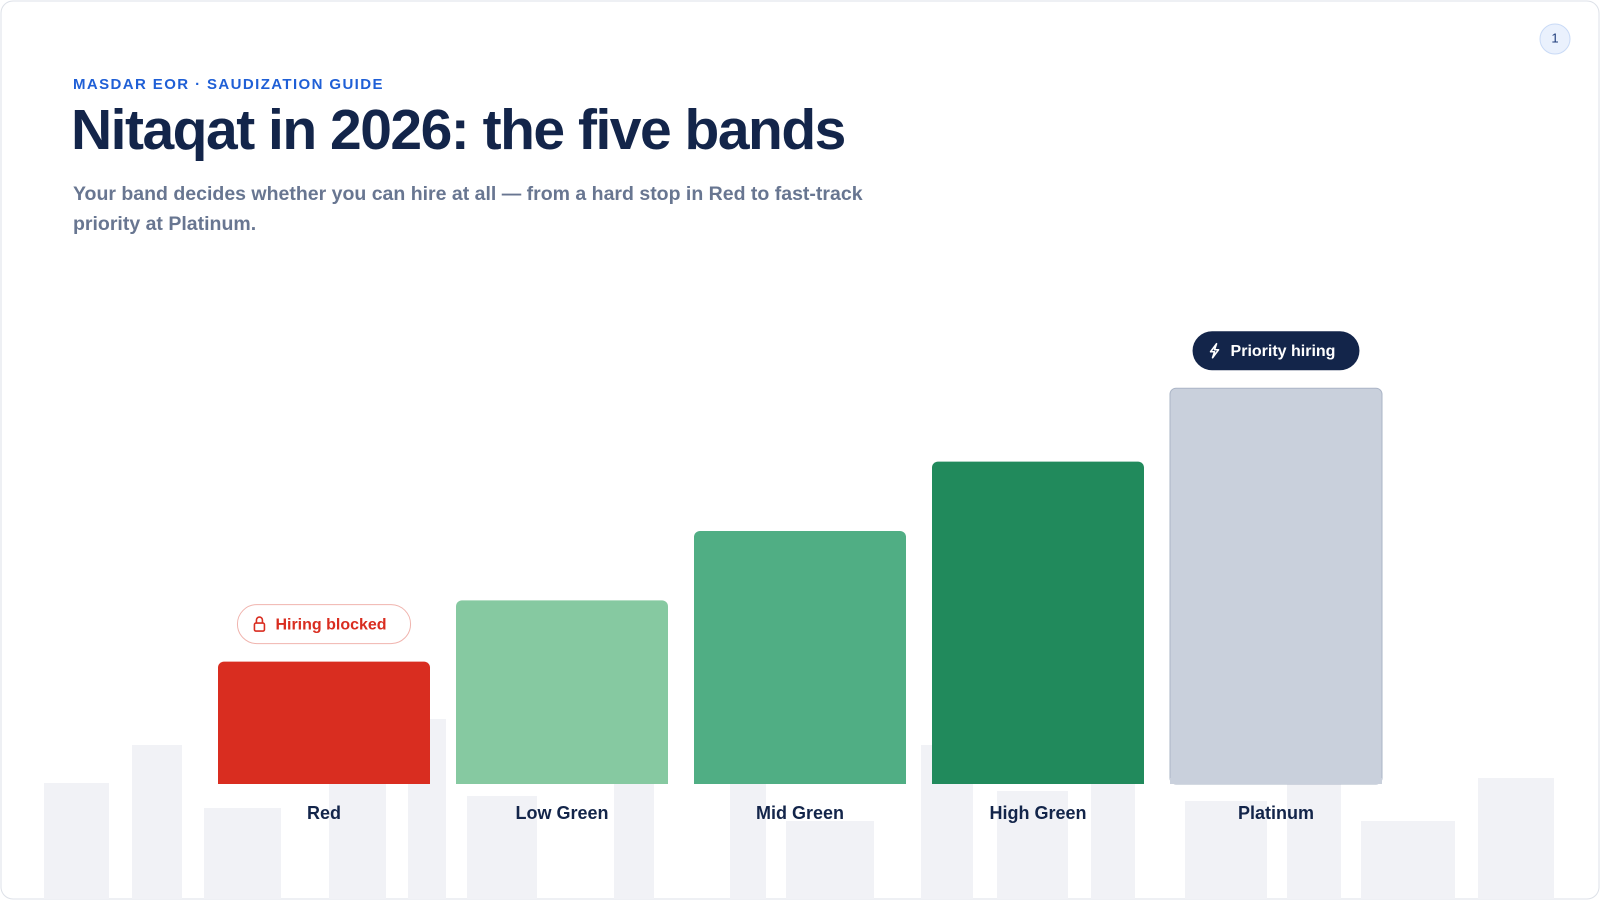 The image size is (1600, 900). What do you see at coordinates (1214, 350) in the screenshot?
I see `bolt-icon` at bounding box center [1214, 350].